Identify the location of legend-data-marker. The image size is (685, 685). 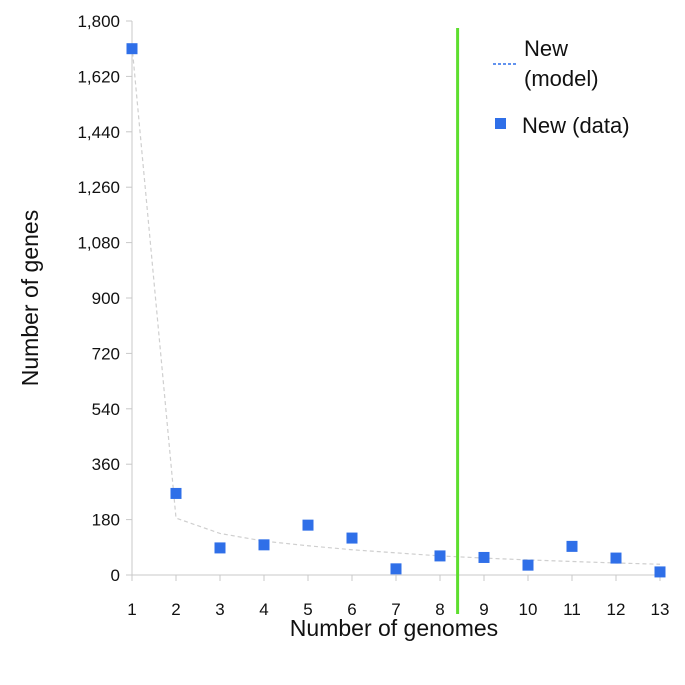
(500, 123).